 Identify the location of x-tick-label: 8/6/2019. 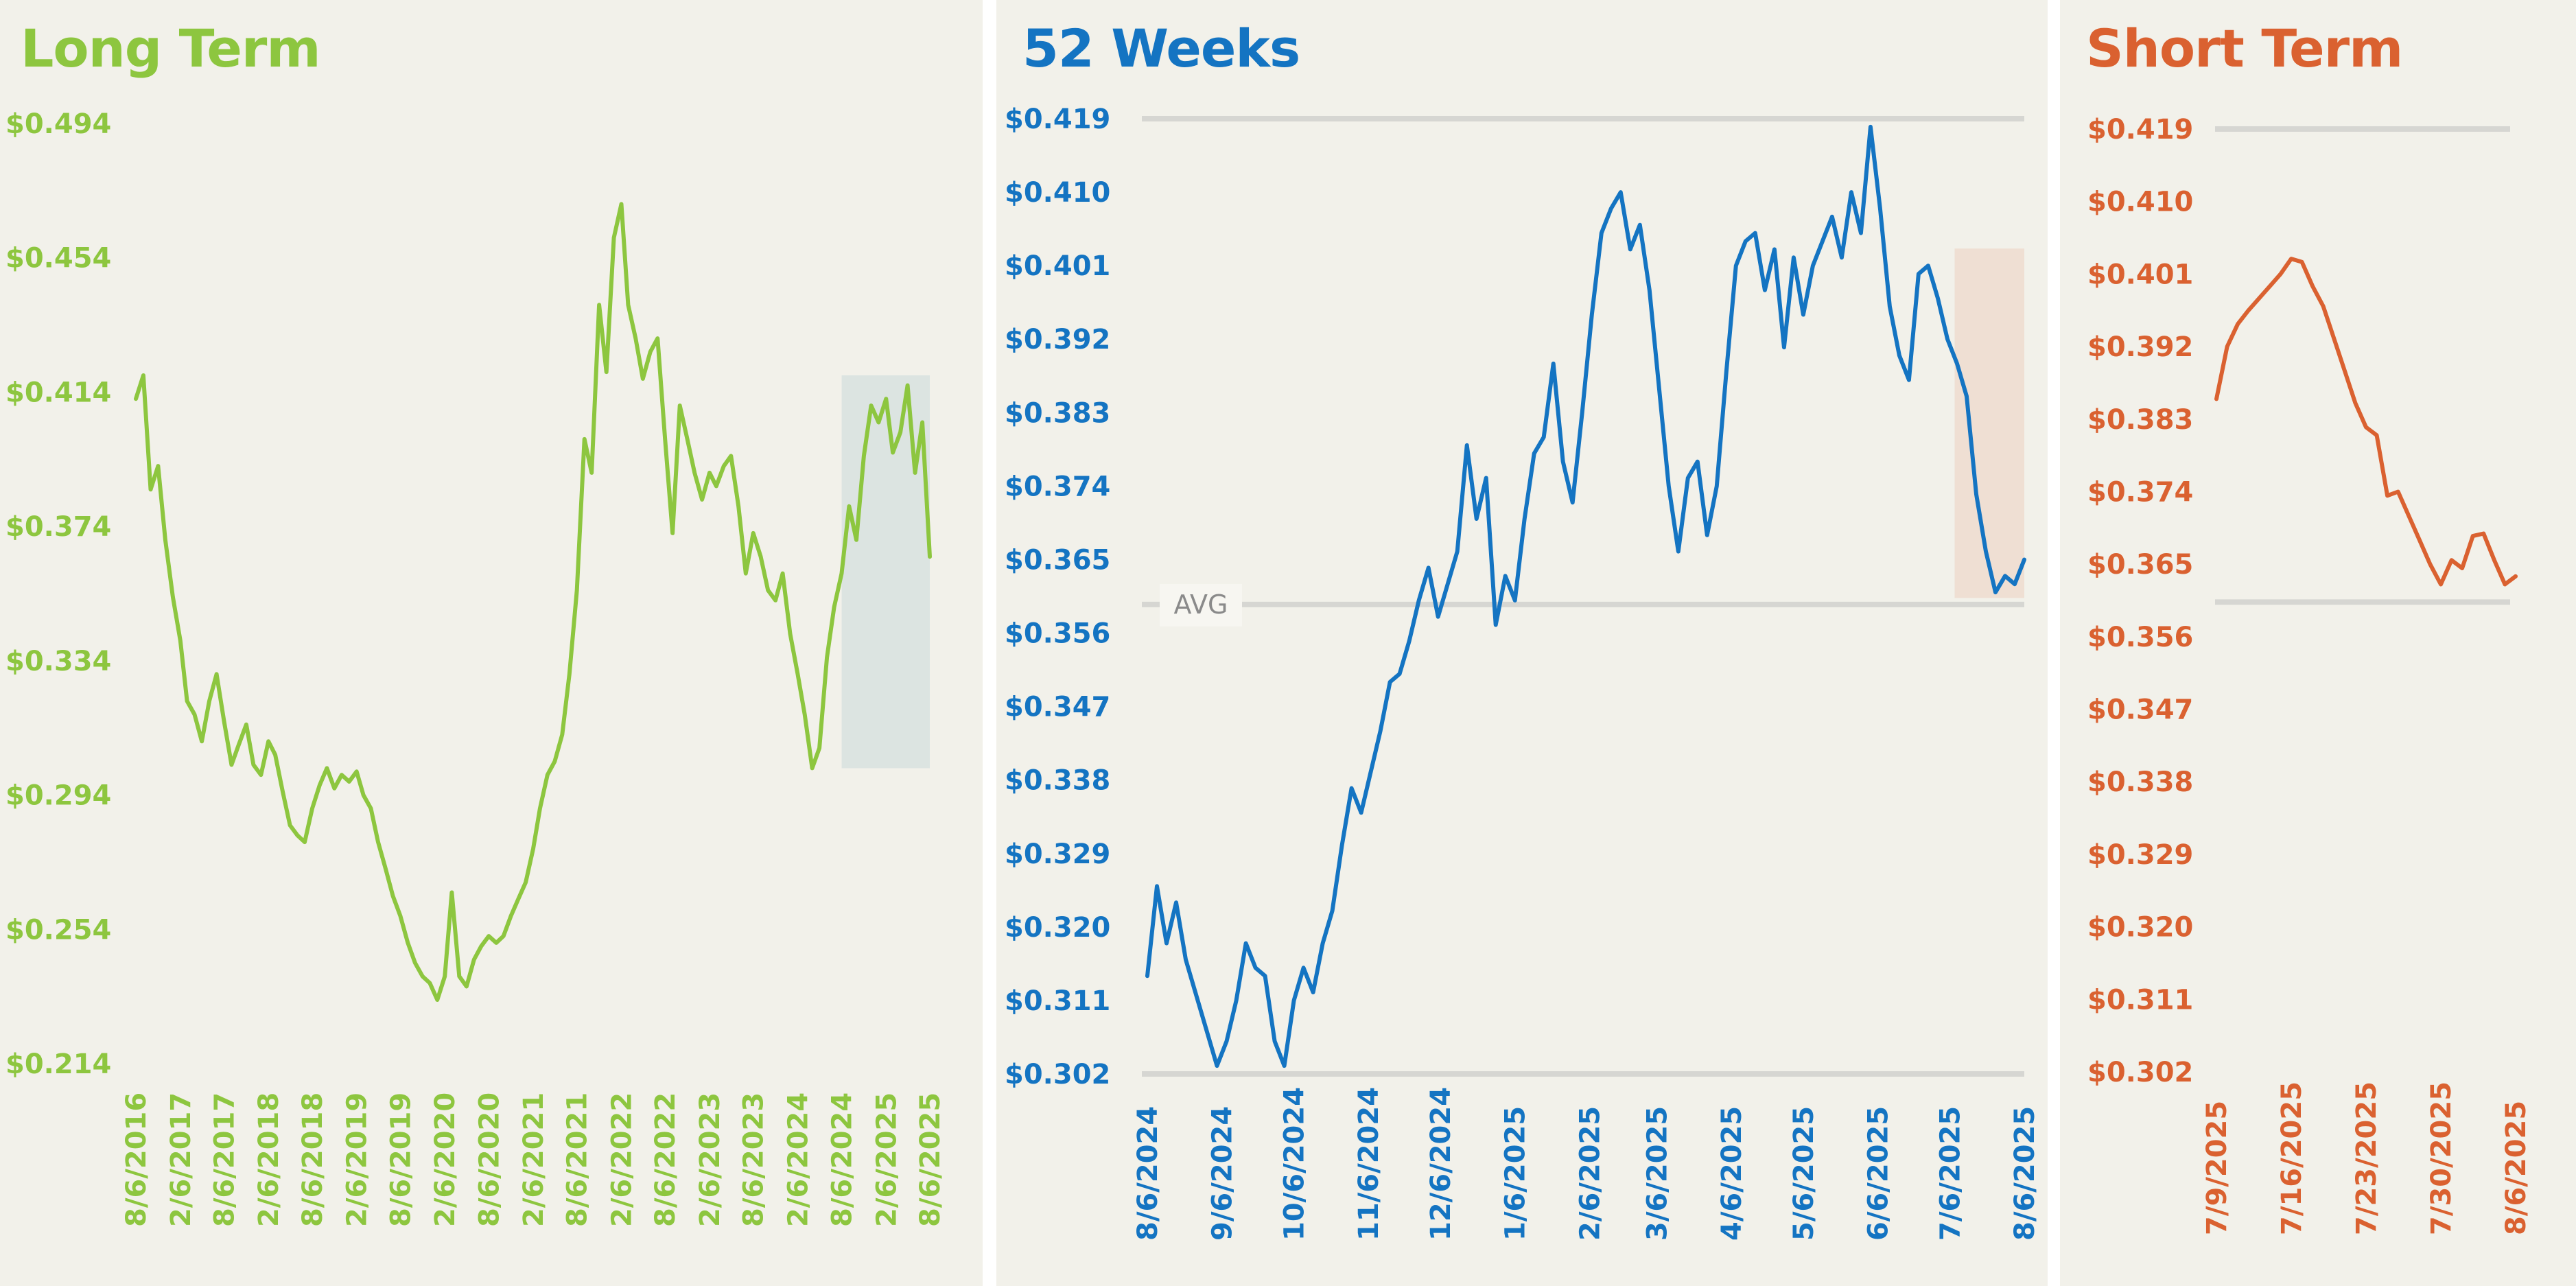
(401, 1159).